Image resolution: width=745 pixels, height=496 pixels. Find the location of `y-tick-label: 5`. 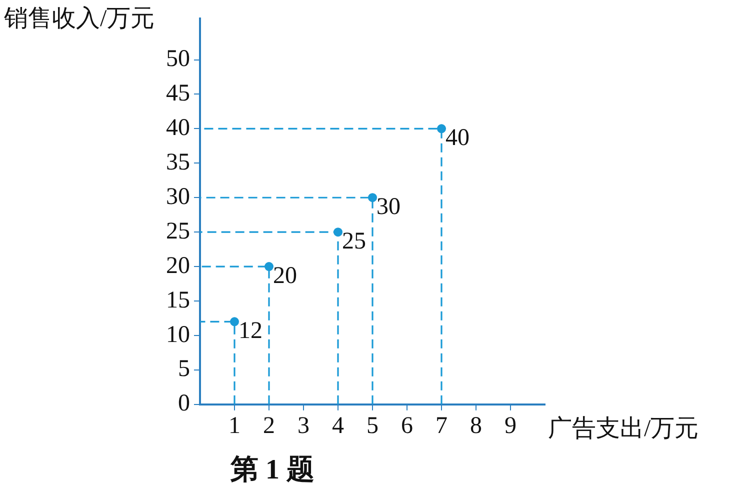

y-tick-label: 5 is located at coordinates (184, 369).